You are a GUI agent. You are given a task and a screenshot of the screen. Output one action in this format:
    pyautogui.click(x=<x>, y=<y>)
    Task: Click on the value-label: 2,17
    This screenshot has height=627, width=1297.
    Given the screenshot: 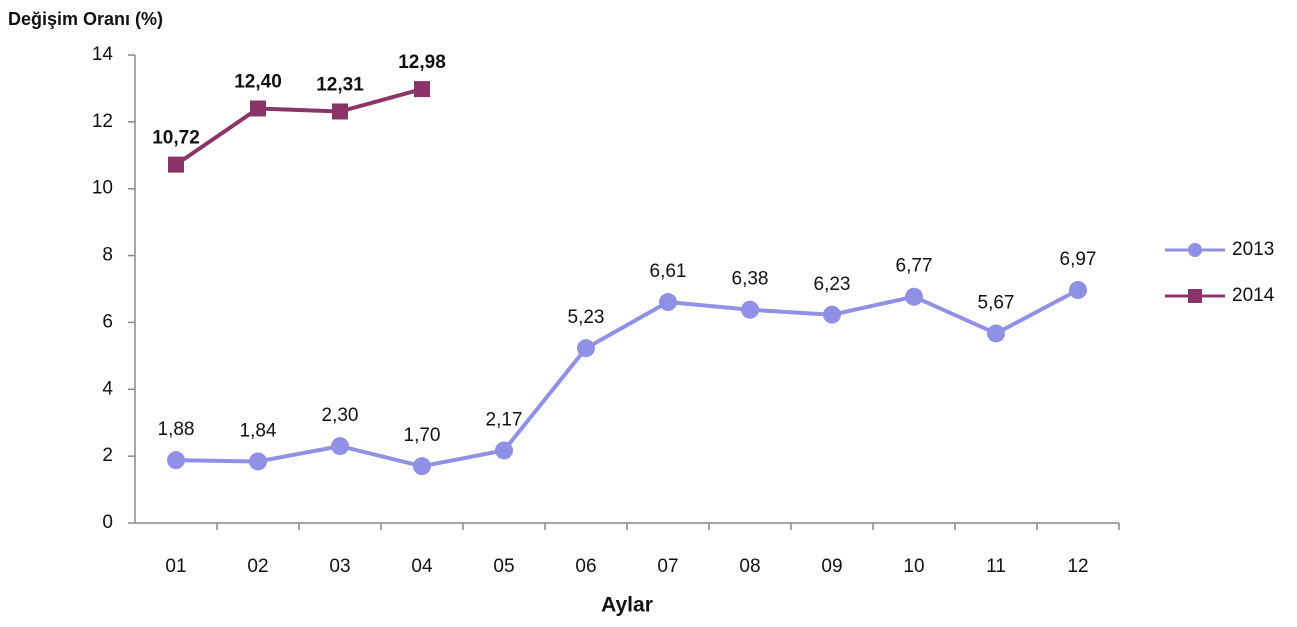 What is the action you would take?
    pyautogui.click(x=504, y=419)
    